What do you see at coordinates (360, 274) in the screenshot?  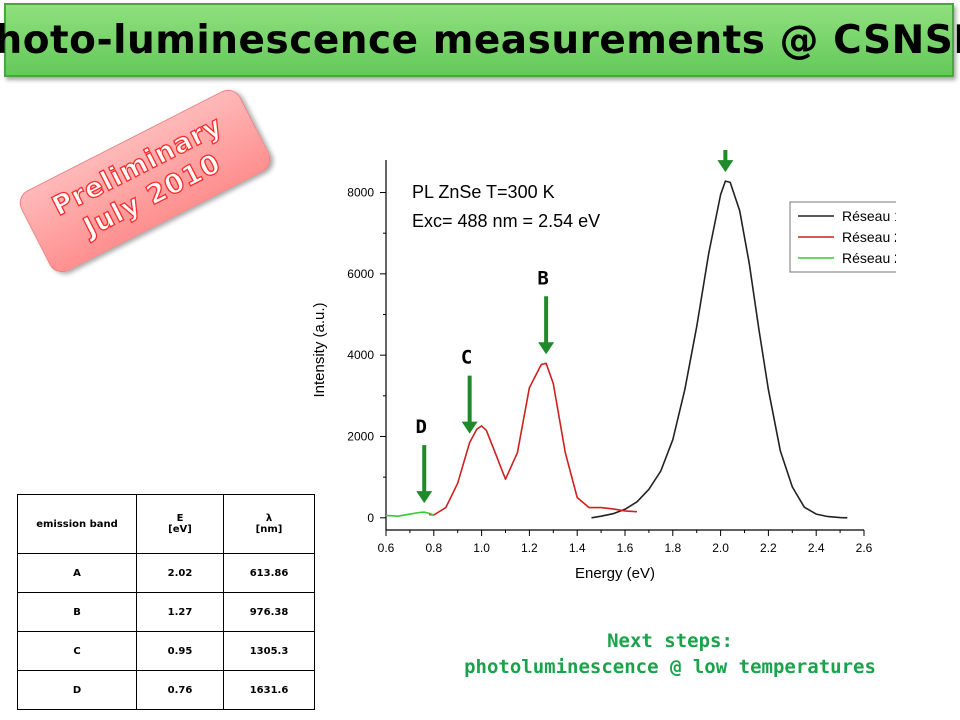 I see `y-tick-label: 6000` at bounding box center [360, 274].